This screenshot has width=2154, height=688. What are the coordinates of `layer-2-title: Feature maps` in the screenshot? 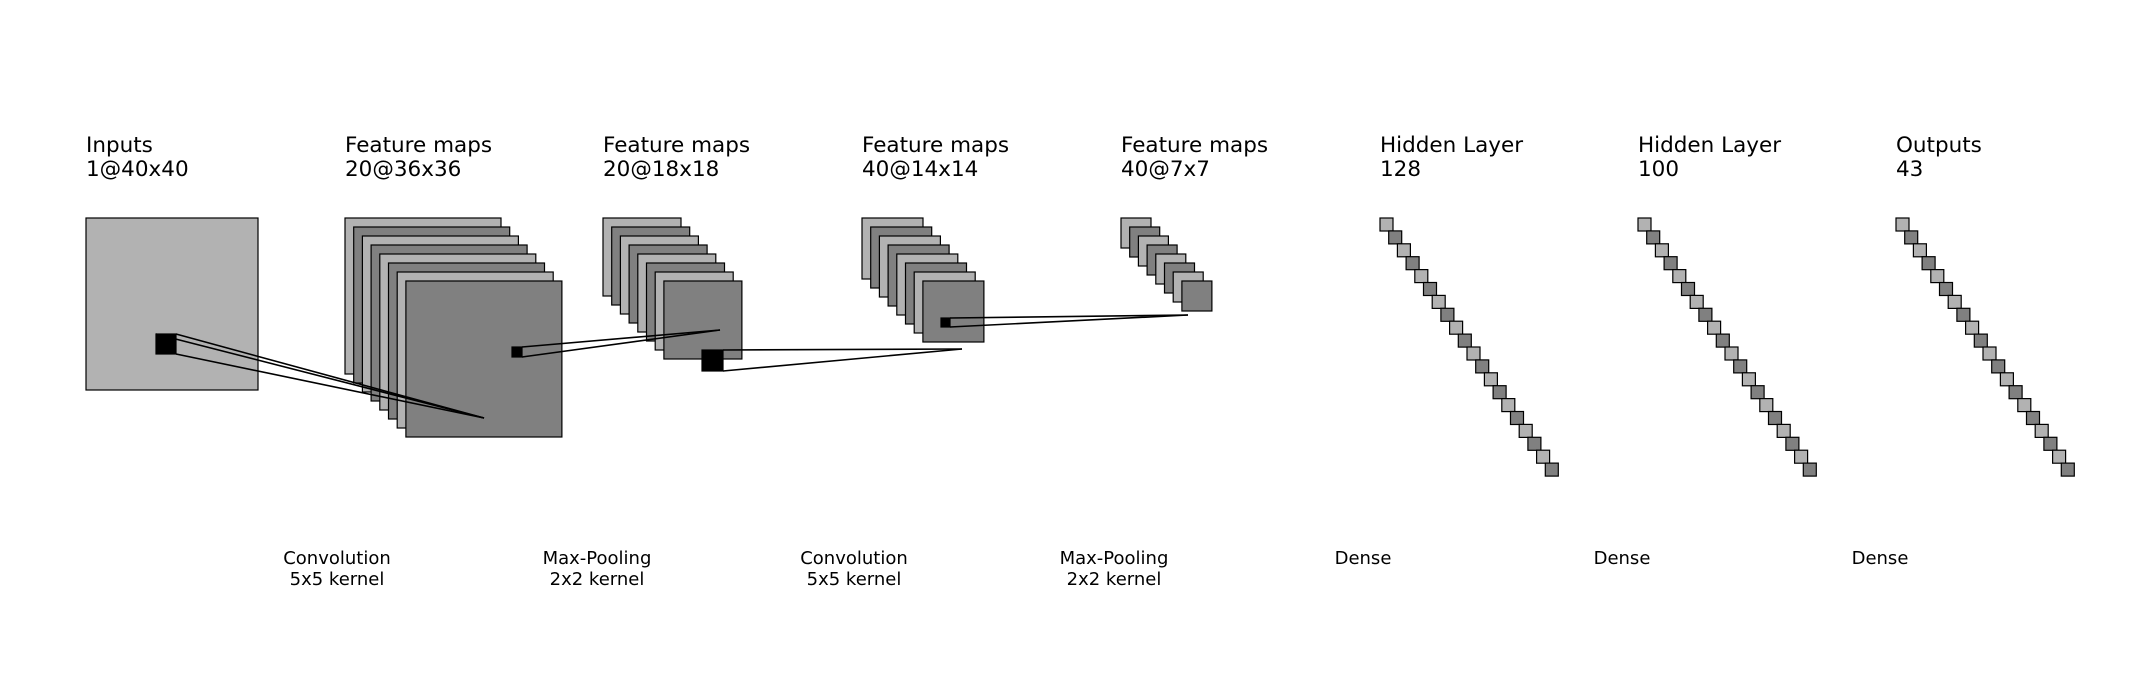 It's located at (676, 145).